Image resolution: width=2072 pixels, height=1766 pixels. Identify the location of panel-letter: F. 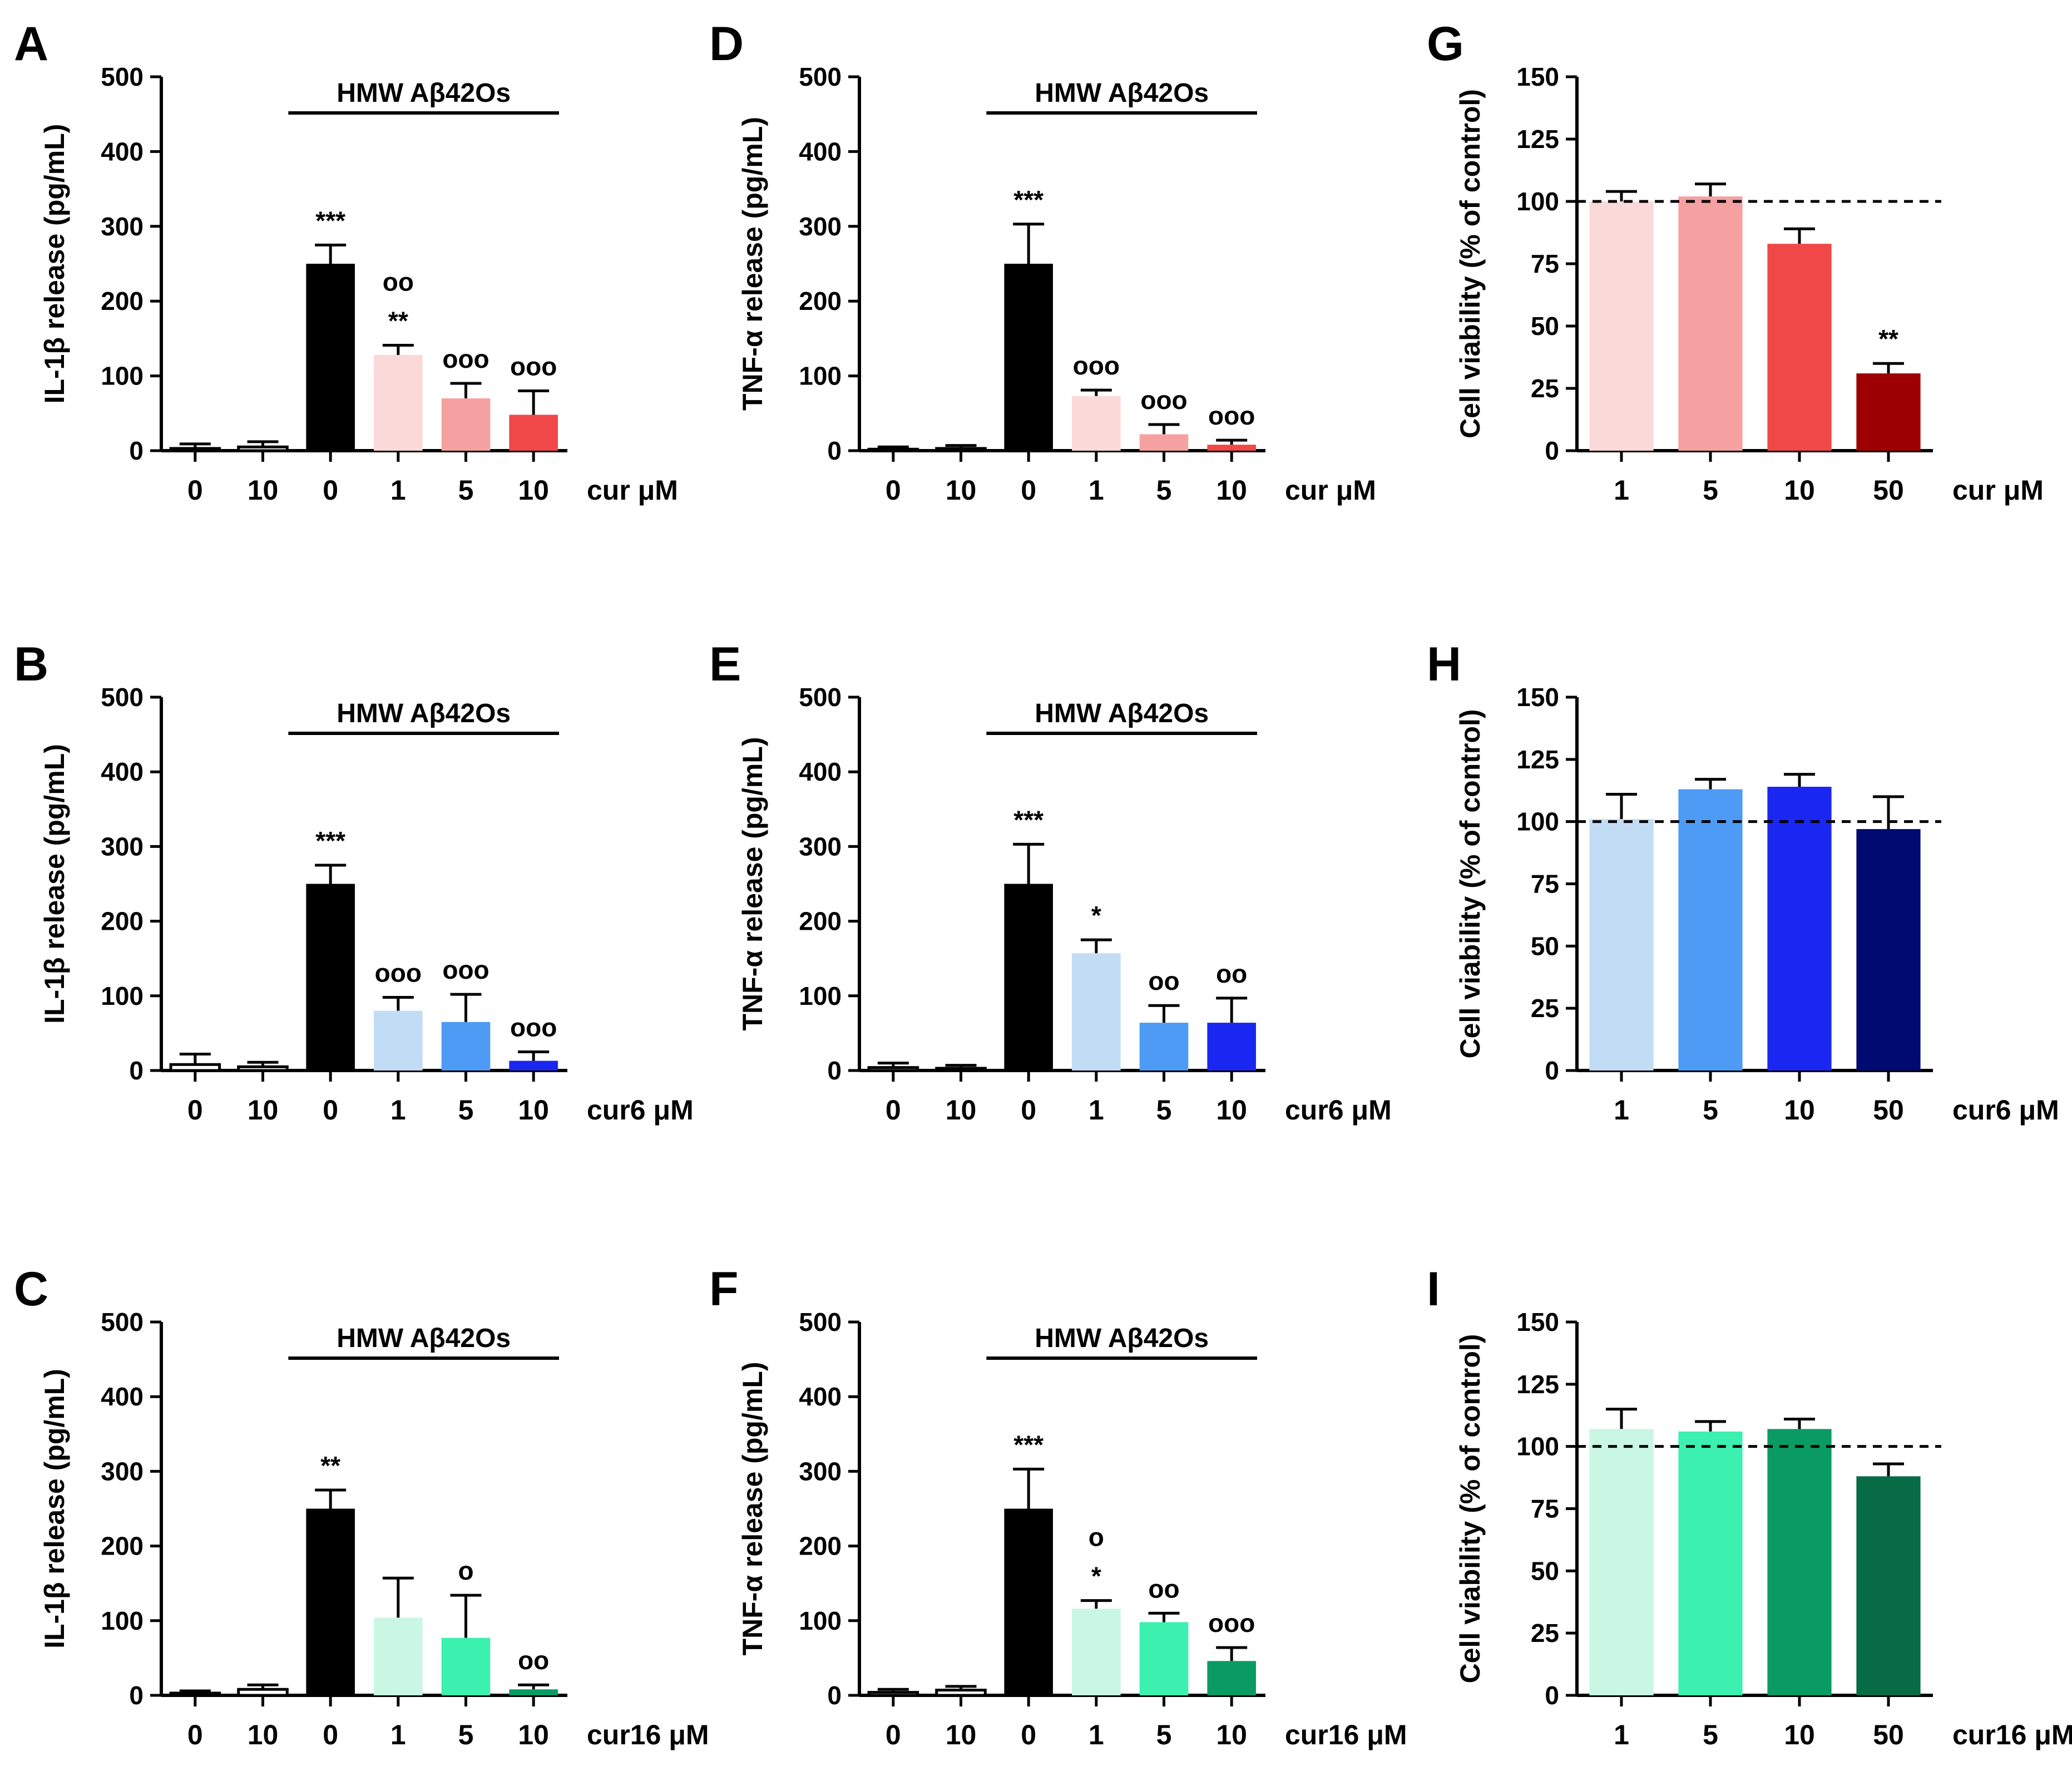
(724, 1289).